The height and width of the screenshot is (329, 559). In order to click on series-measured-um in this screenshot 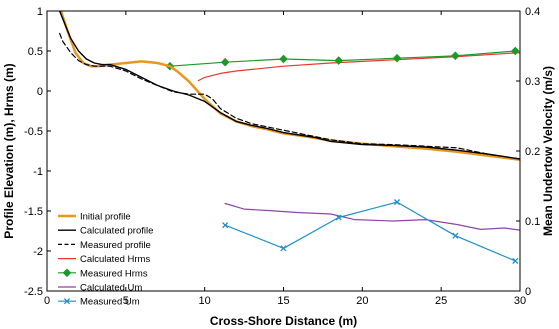, I will do `click(370, 231)`.